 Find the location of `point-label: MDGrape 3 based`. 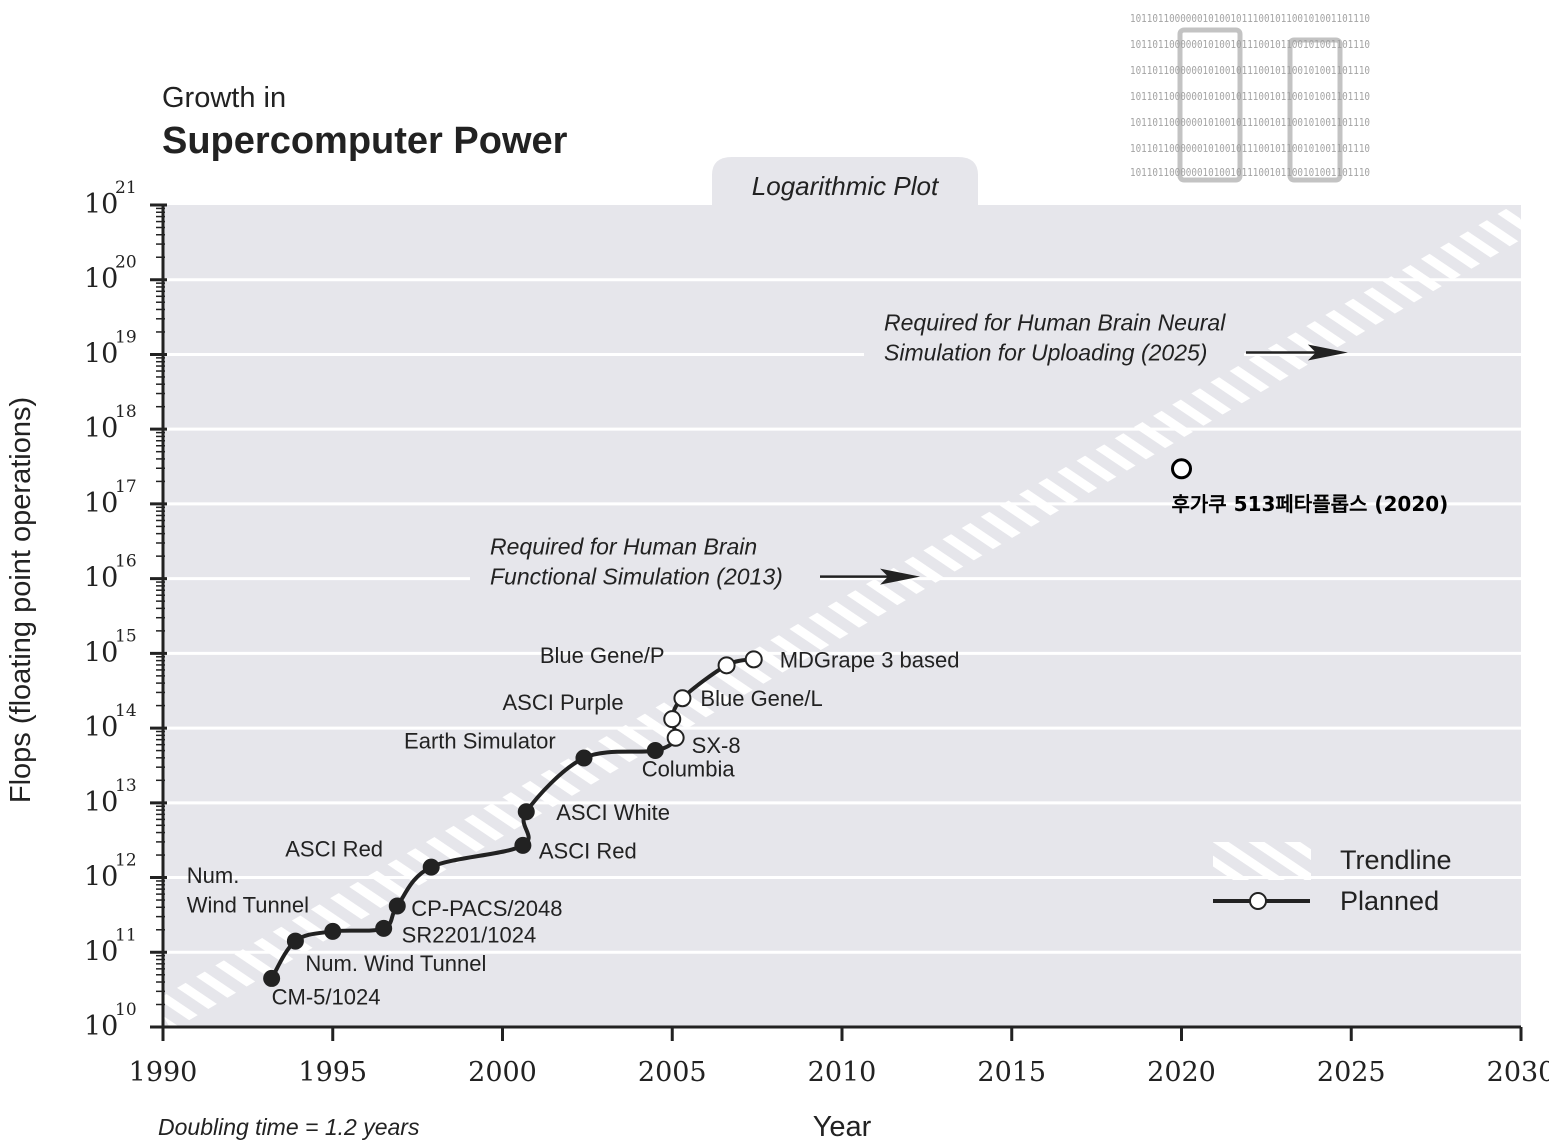

point-label: MDGrape 3 based is located at coordinates (870, 659).